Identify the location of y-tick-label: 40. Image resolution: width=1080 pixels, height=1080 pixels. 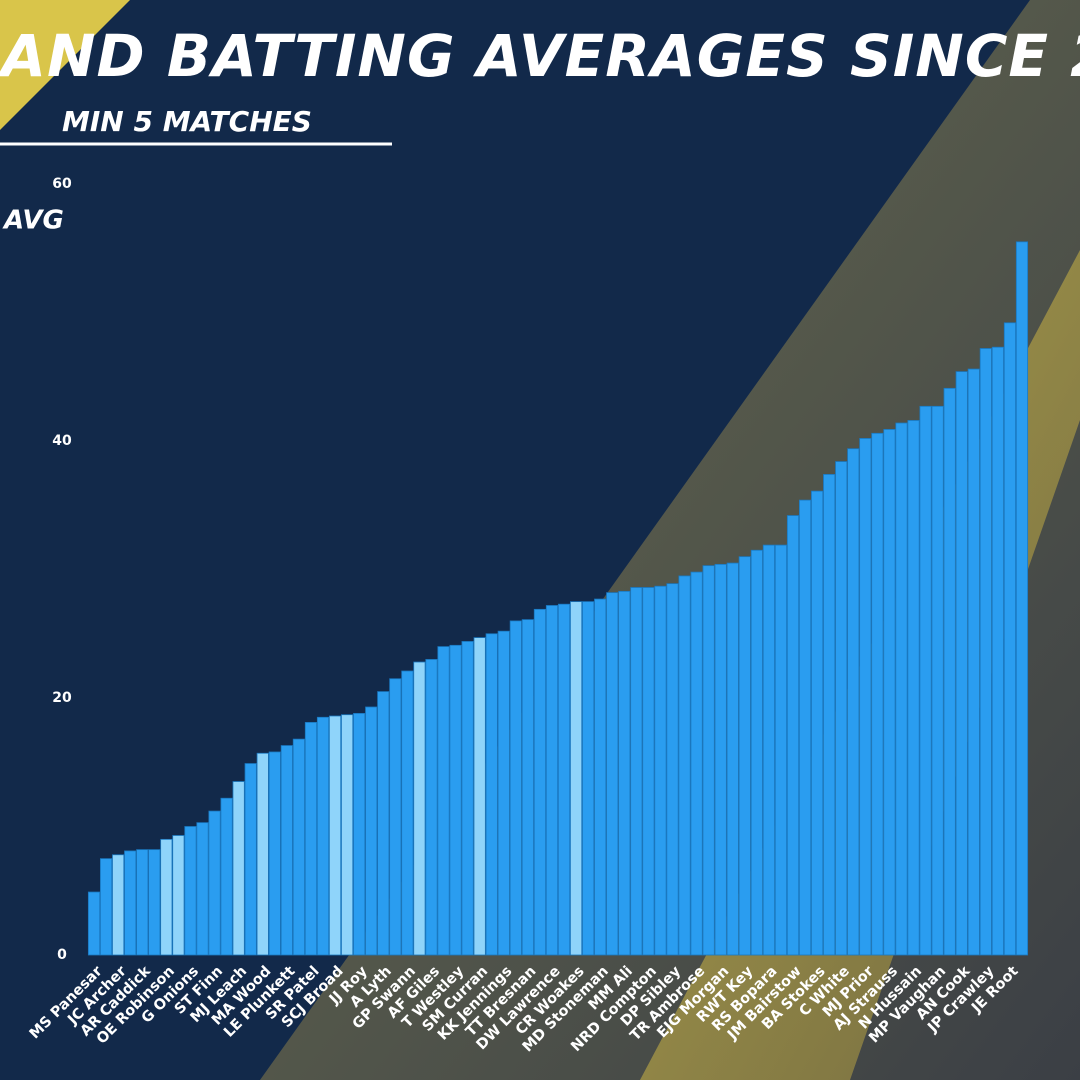
(62, 441).